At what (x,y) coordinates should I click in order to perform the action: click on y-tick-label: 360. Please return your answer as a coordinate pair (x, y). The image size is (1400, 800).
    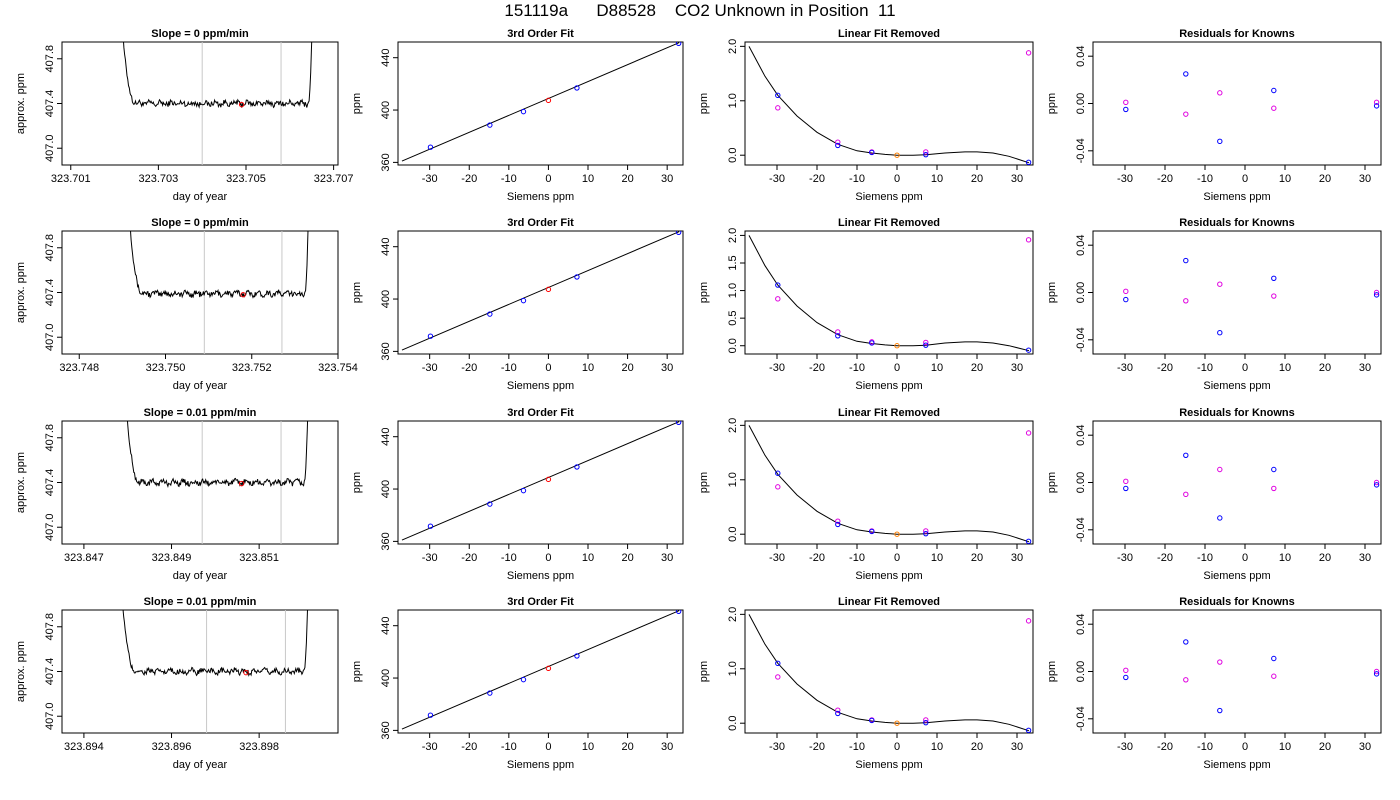
    Looking at the image, I should click on (386, 162).